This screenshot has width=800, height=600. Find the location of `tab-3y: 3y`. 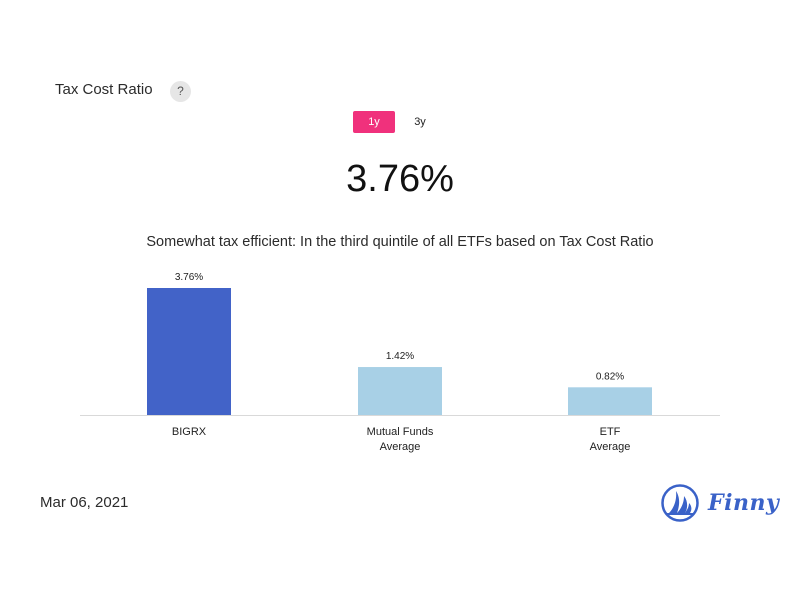

tab-3y: 3y is located at coordinates (420, 122).